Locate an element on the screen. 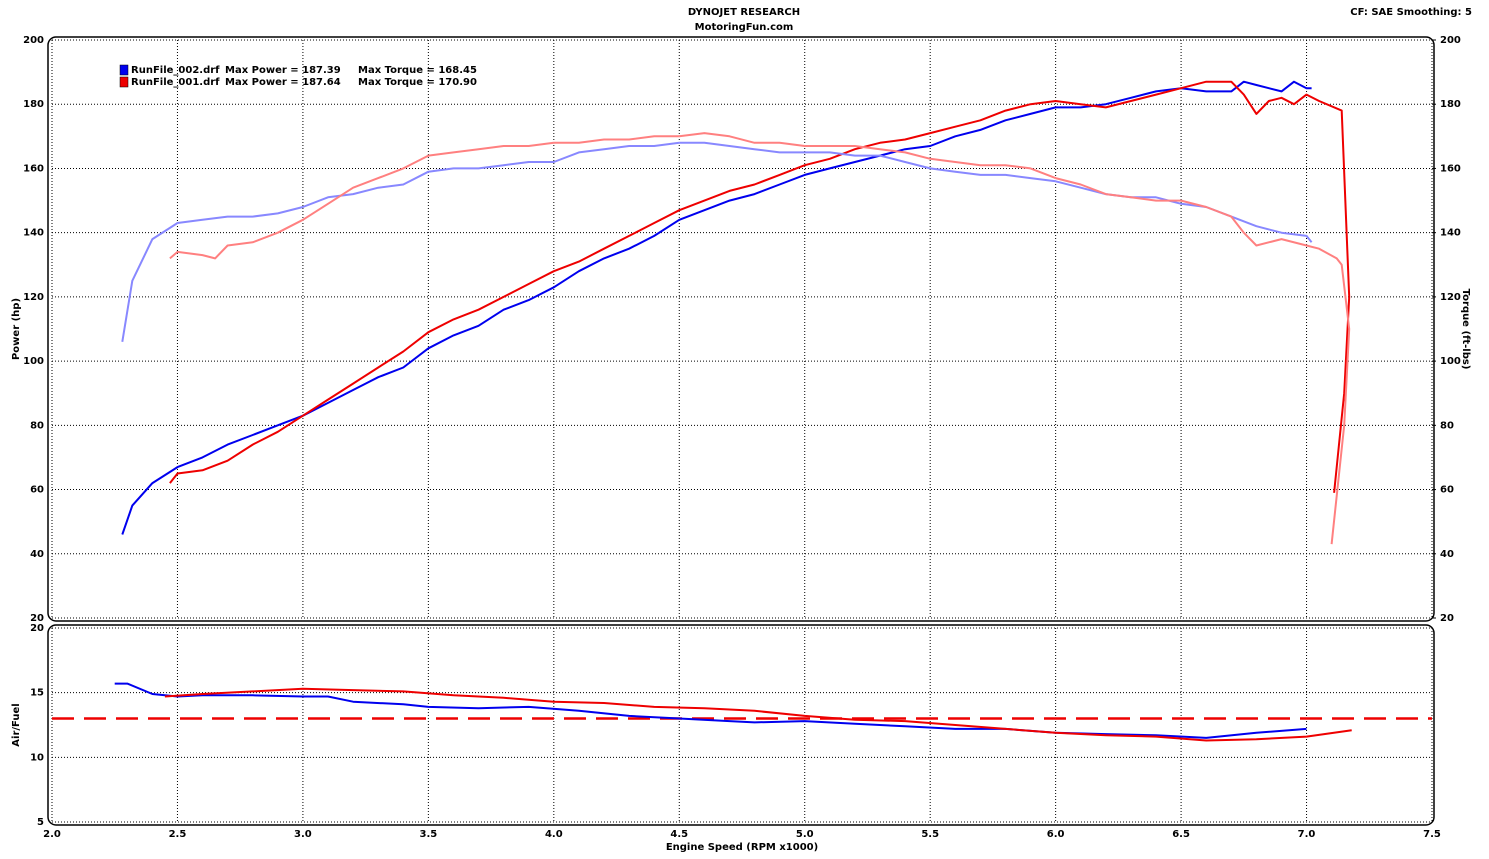 The height and width of the screenshot is (859, 1489). y-tick-label: 40 is located at coordinates (37, 554).